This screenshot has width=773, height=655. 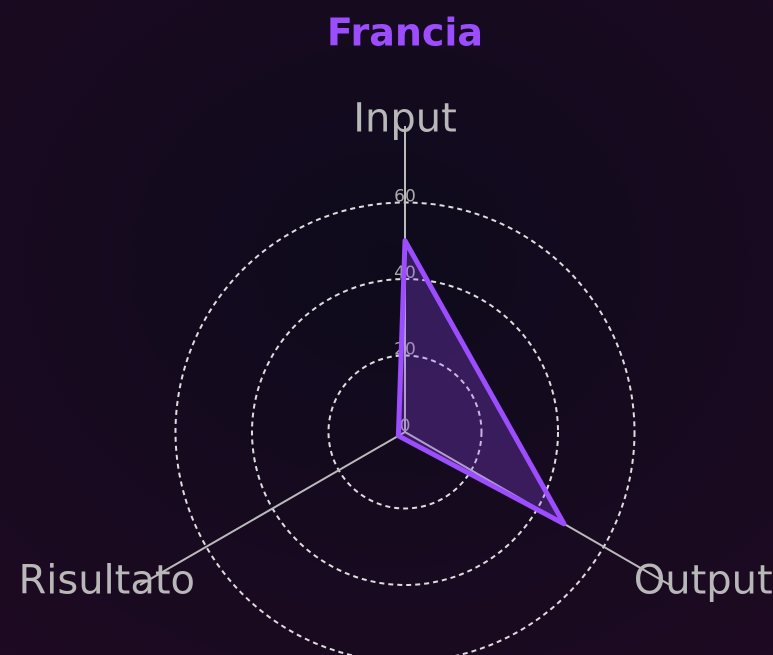 I want to click on axis-label: Output, so click(x=703, y=581).